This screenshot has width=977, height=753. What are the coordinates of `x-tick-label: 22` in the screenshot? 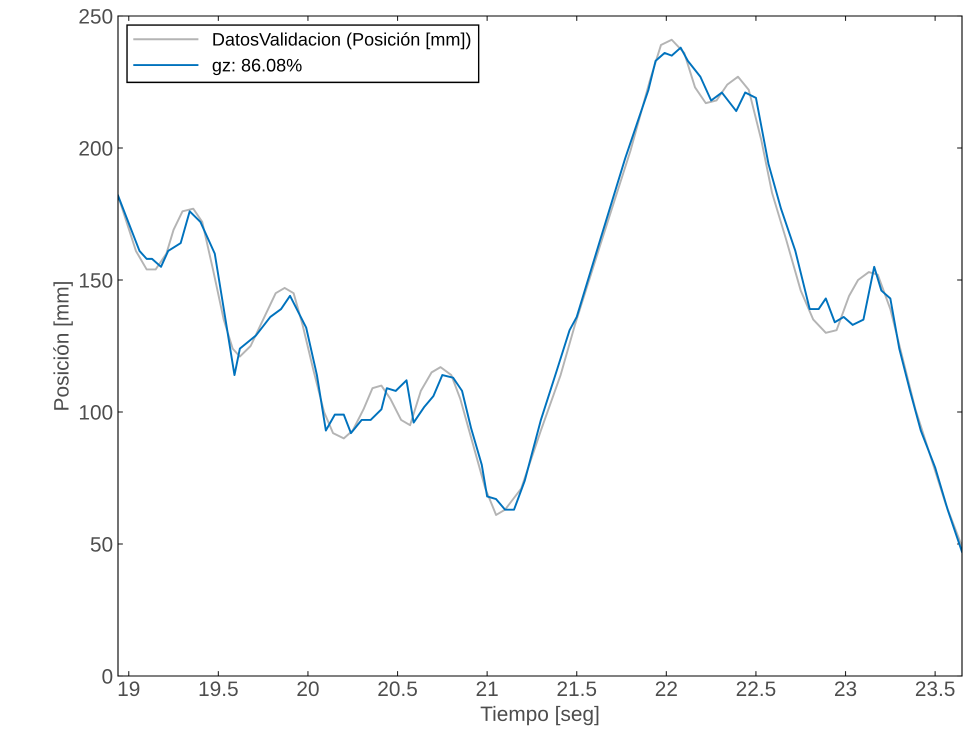 It's located at (666, 688).